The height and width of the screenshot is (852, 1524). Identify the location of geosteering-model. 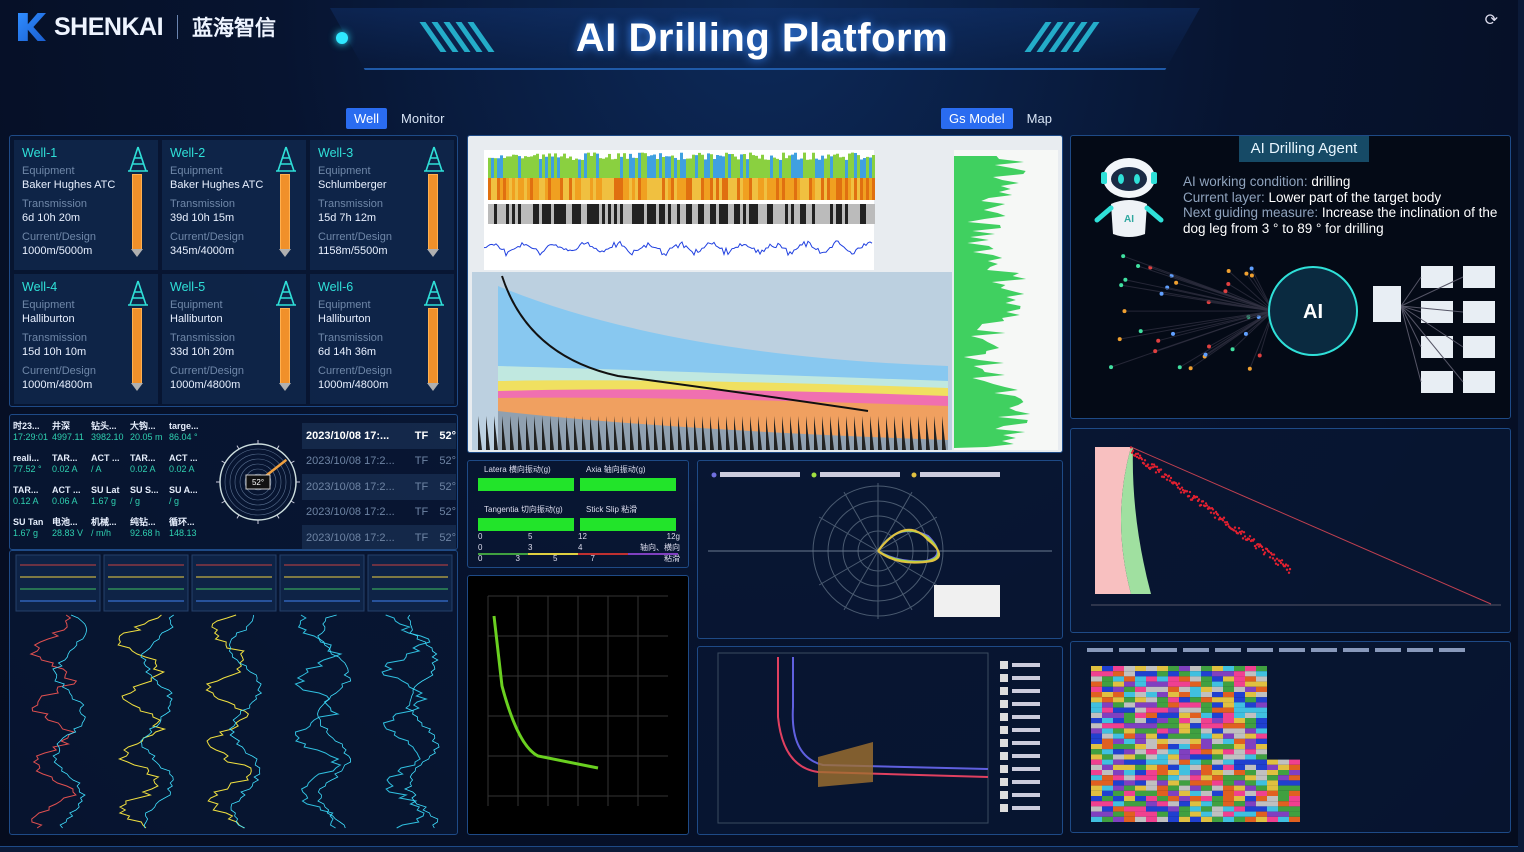
(765, 294).